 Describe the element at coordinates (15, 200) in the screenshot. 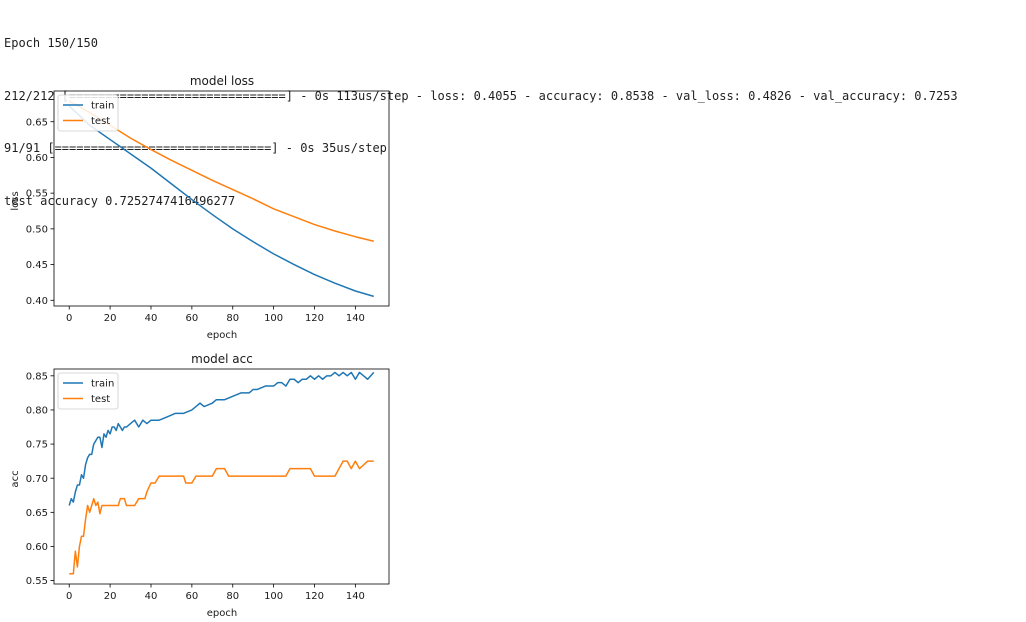

I see `y-axis-label: loss` at that location.